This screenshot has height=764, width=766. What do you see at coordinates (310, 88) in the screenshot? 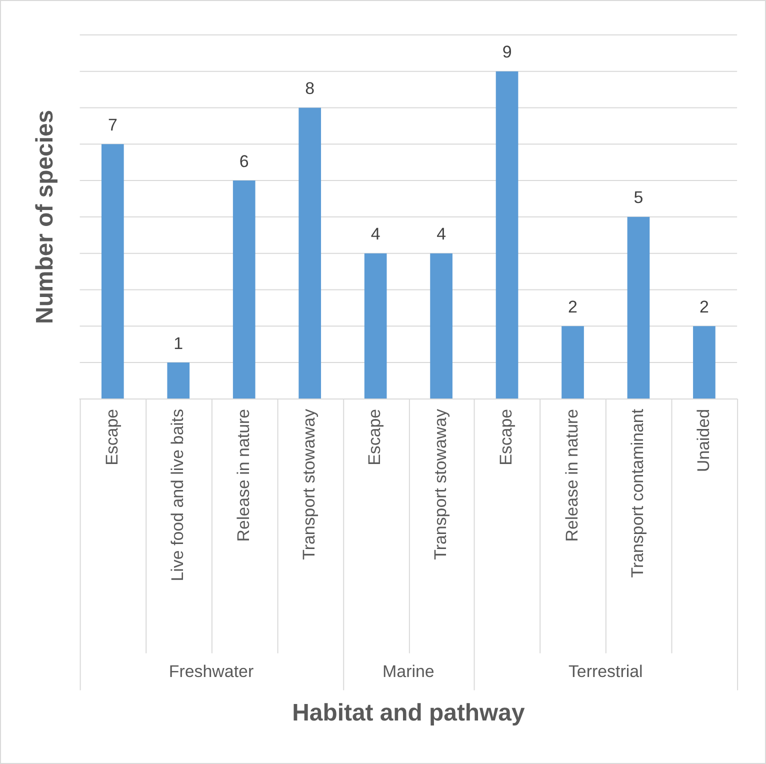
I see `data-label: 8` at bounding box center [310, 88].